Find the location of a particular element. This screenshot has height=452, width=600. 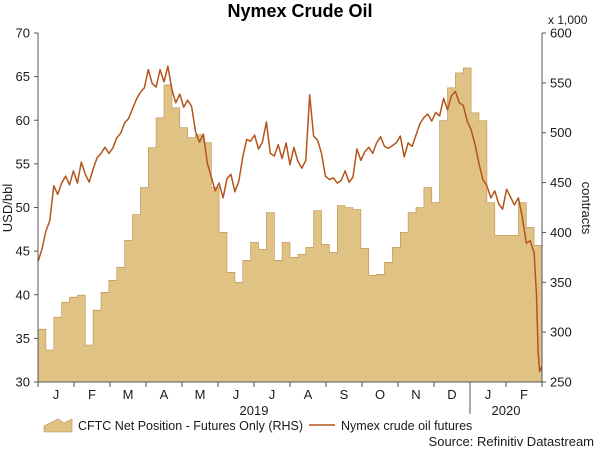

source-note: Source: Refinitiv Datastream is located at coordinates (511, 441).